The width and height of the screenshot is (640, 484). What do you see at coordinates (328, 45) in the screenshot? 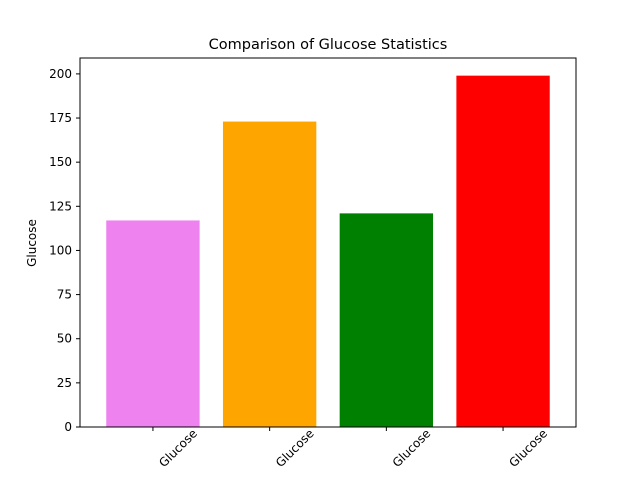
I see `chart-title: Comparison of Glucose Statistics` at bounding box center [328, 45].